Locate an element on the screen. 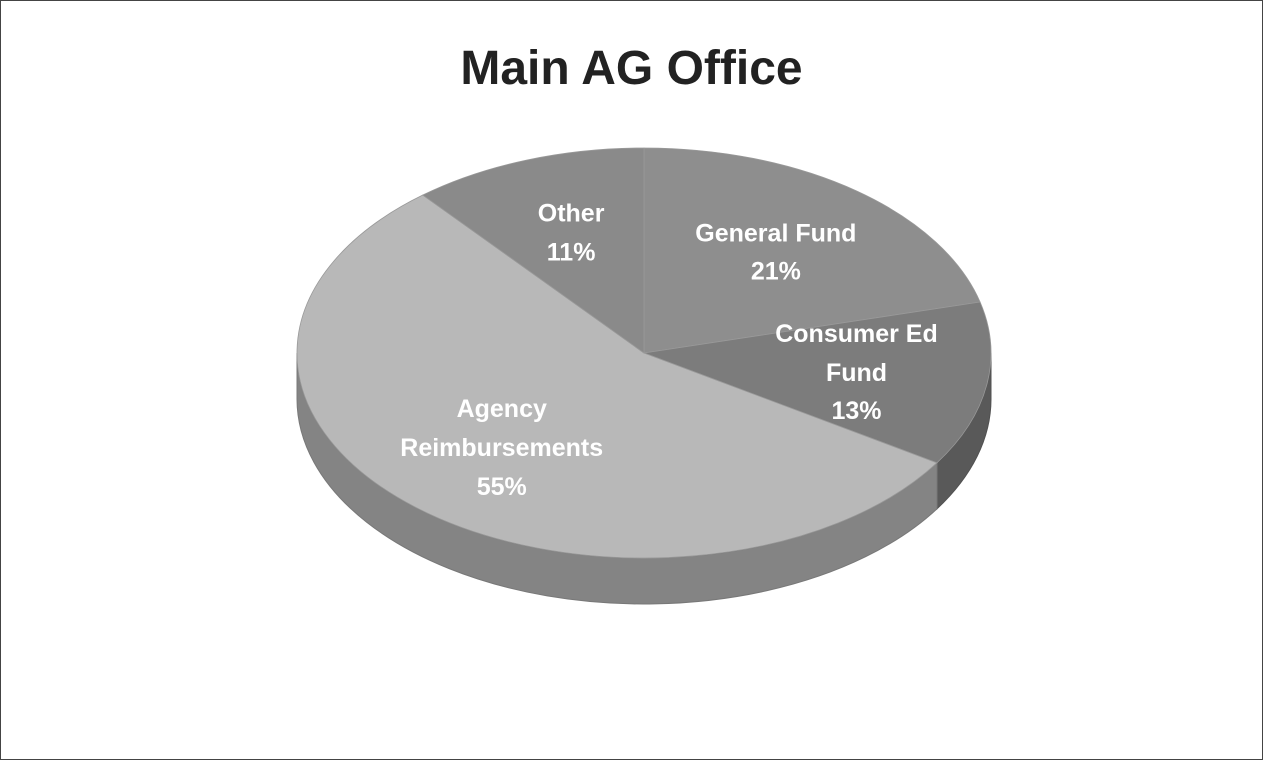  slice-category: General Fund is located at coordinates (776, 232).